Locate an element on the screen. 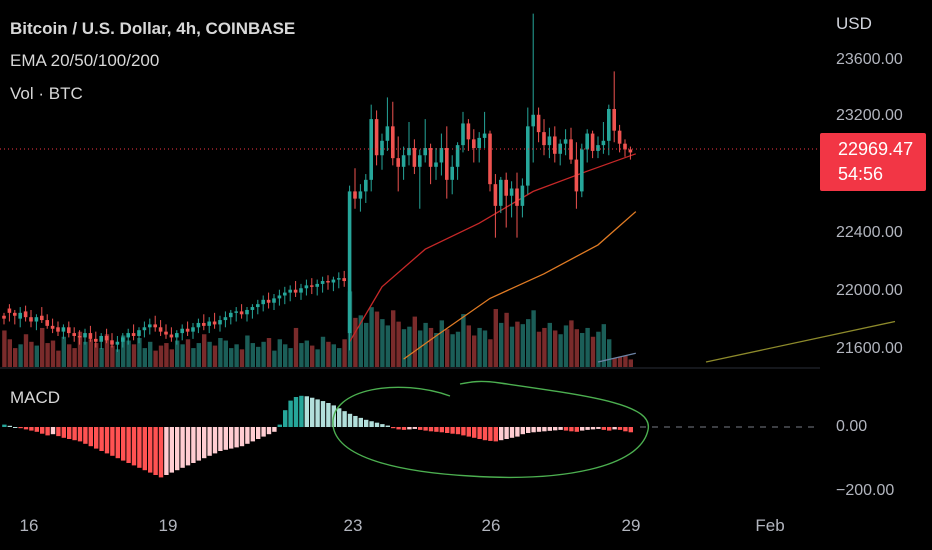 The width and height of the screenshot is (932, 550). currency-label: USD is located at coordinates (854, 23).